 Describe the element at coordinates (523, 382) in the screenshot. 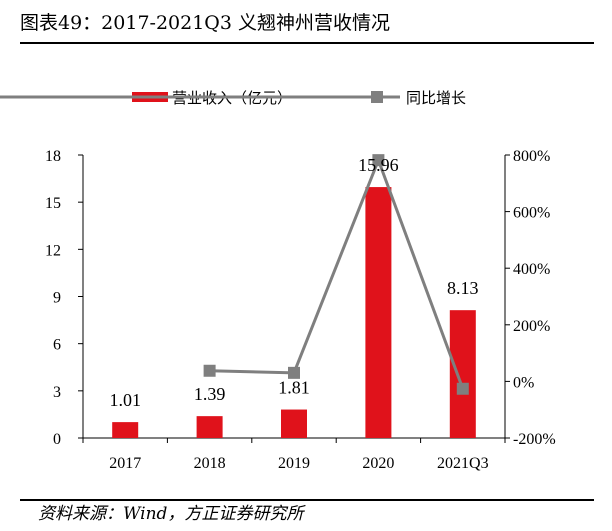

I see `y-right-tick-label: 0%` at that location.